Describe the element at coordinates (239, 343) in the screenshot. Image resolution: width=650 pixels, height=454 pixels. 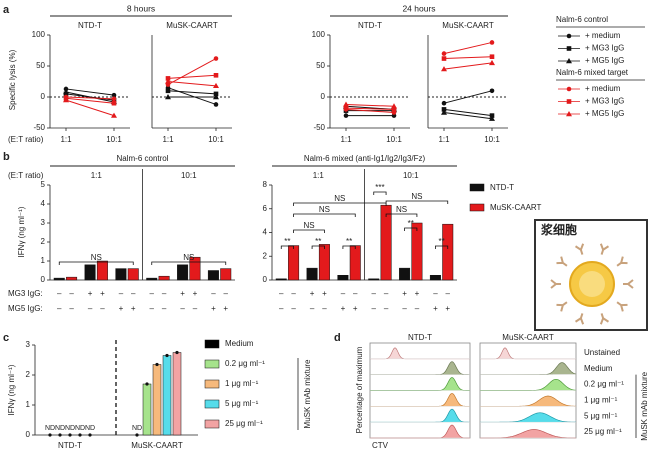
I see `legend-label: Medium` at that location.